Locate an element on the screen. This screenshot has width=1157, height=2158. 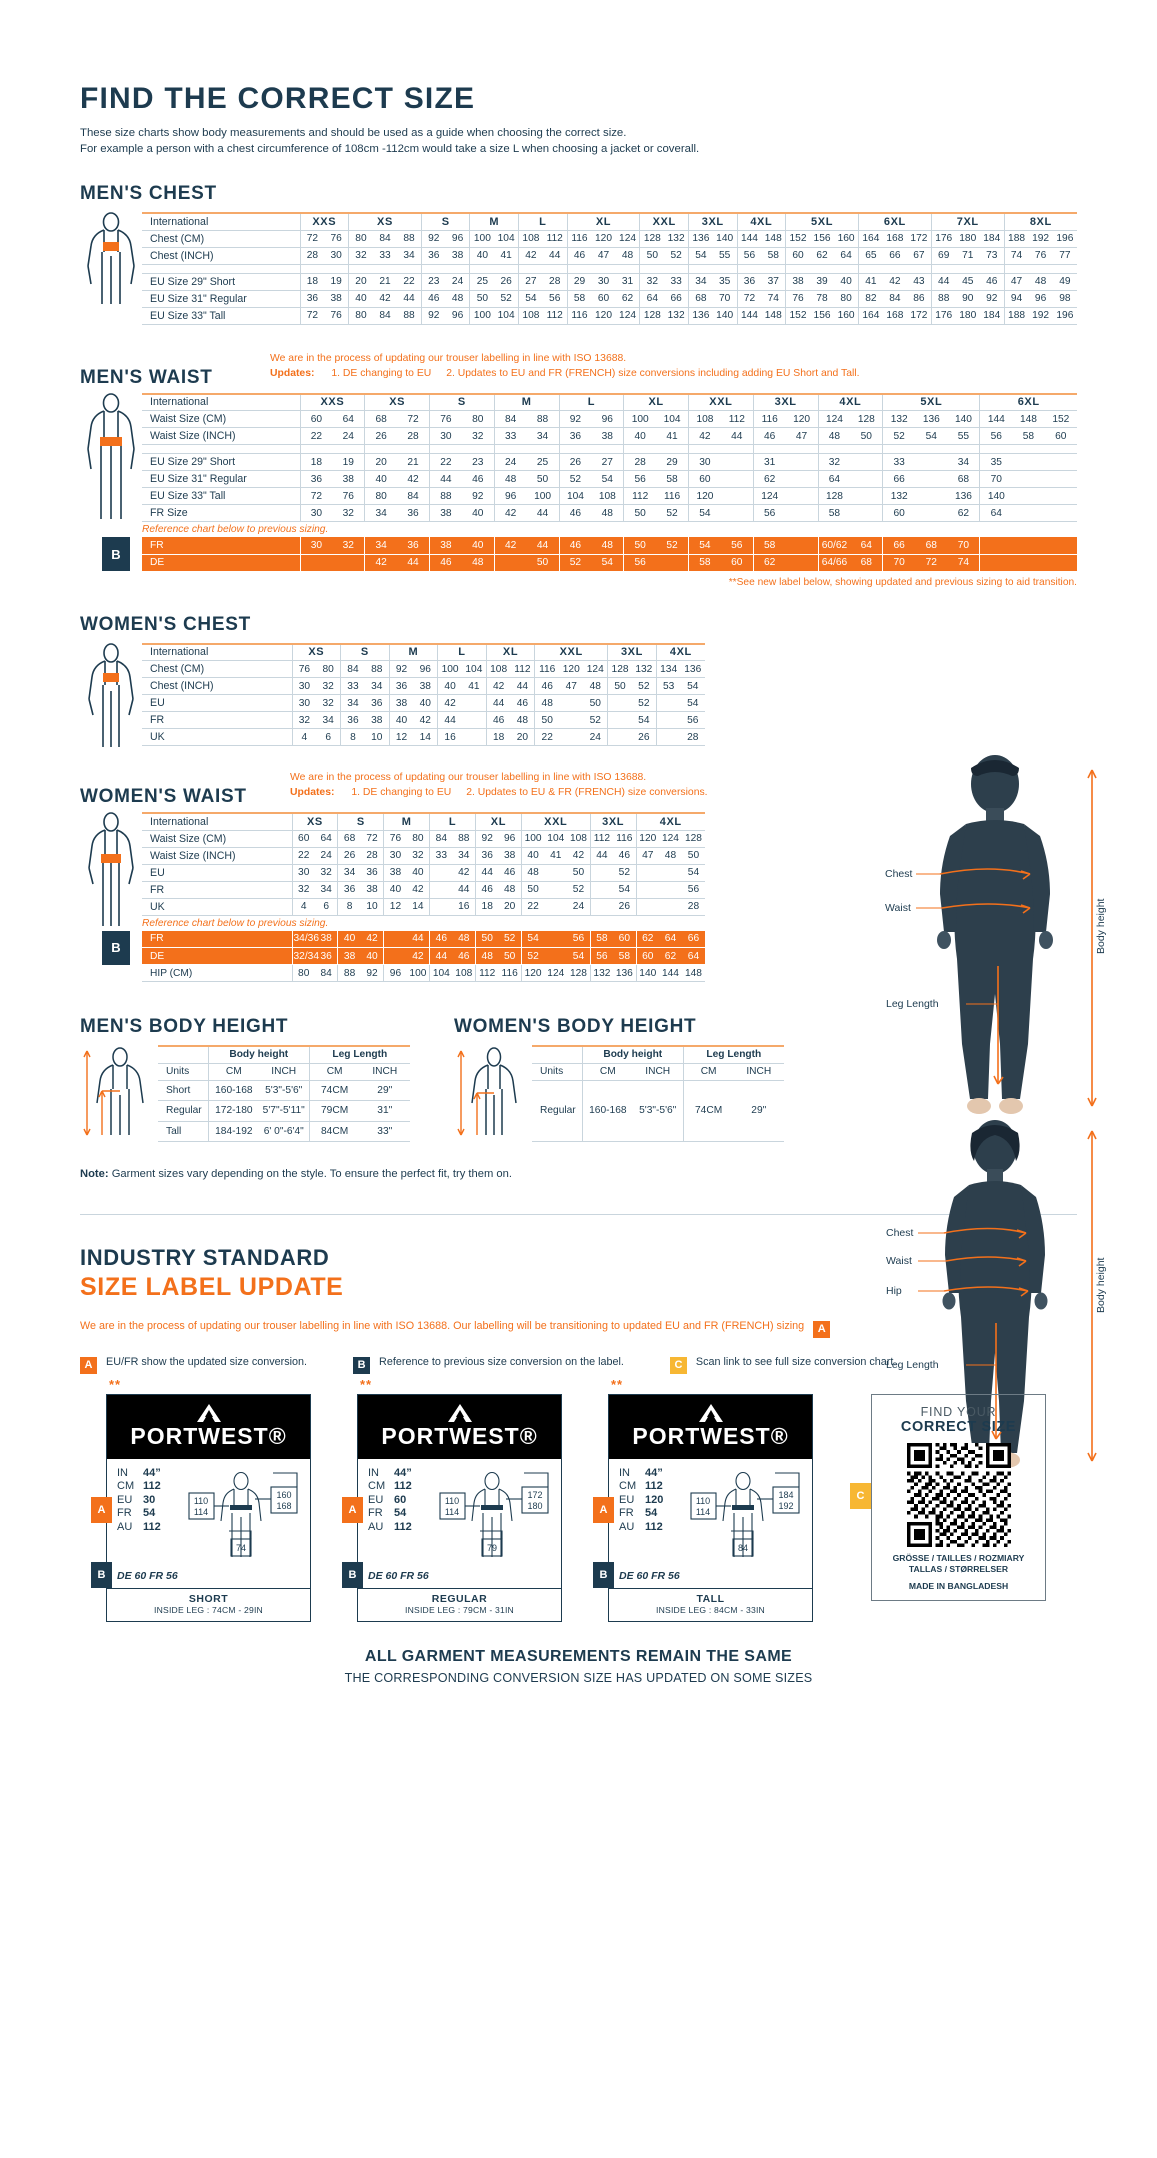
table-cell: 33 is located at coordinates (676, 282).